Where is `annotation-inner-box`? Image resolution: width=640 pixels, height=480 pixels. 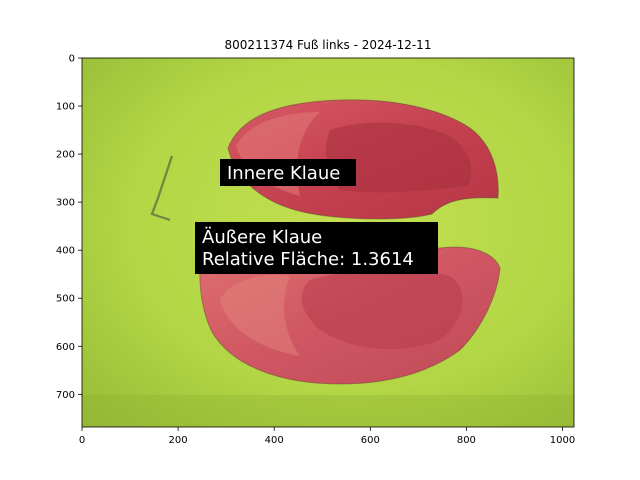 annotation-inner-box is located at coordinates (288, 172).